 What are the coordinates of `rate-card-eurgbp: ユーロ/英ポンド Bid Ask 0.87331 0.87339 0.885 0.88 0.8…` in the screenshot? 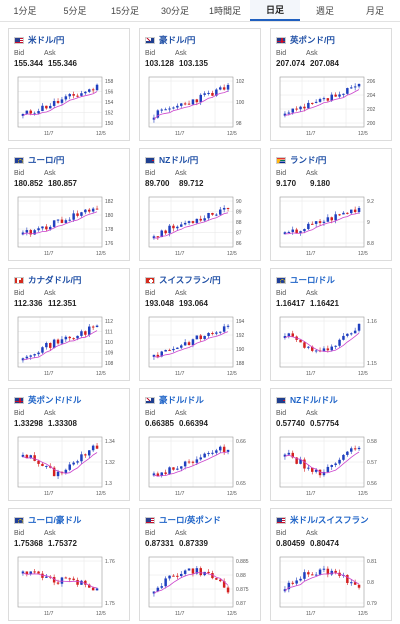 It's located at (200, 564).